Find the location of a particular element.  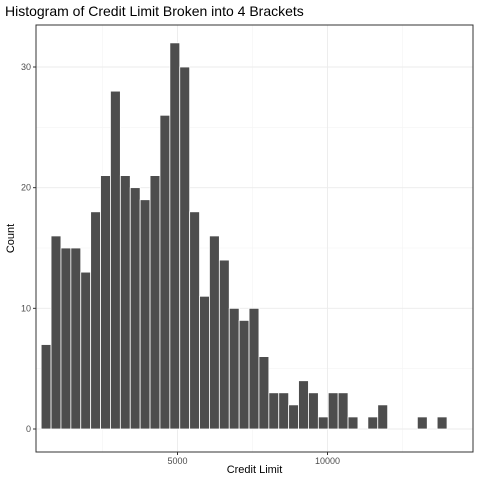

x-tick-label: 5000 is located at coordinates (177, 461).